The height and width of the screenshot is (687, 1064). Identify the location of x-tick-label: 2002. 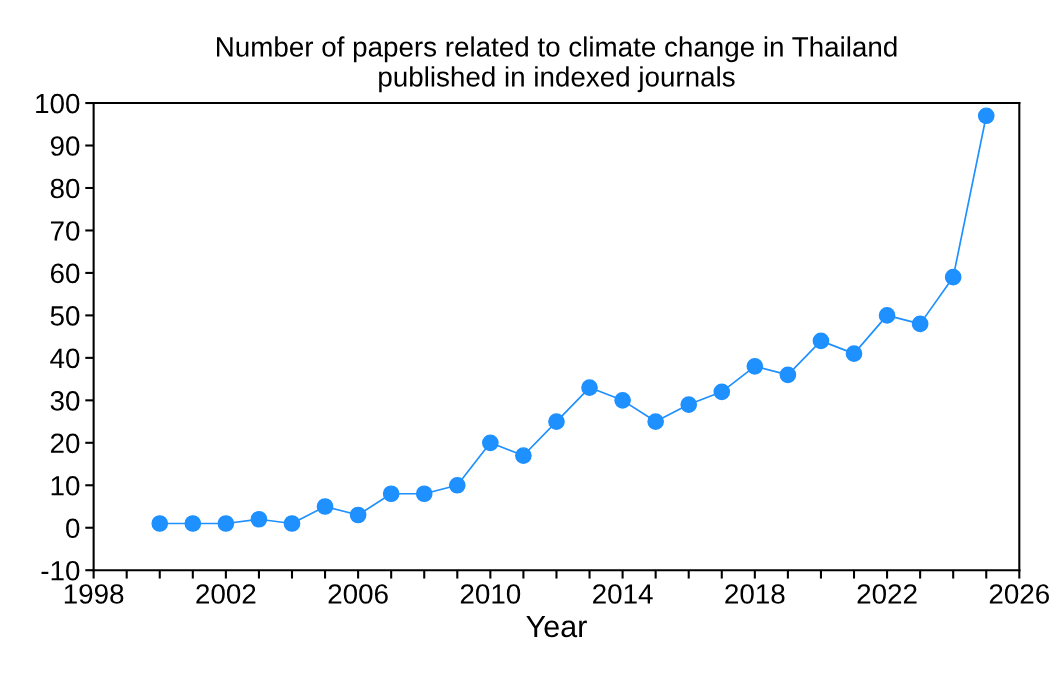
(226, 594).